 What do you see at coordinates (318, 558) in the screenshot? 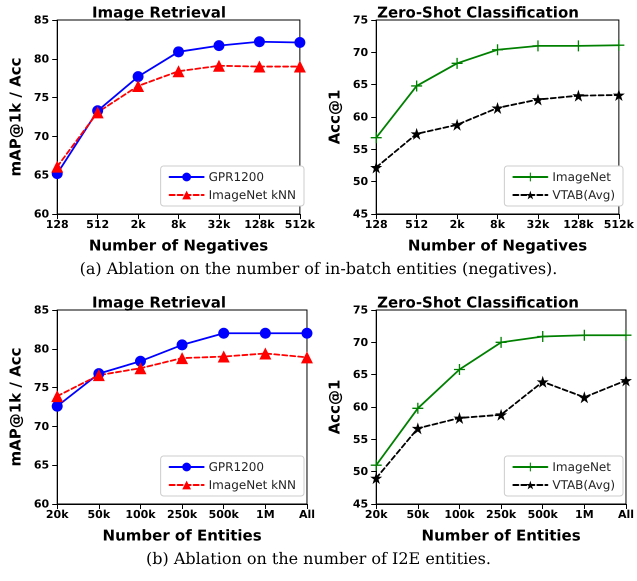
I see `text: (b) Ablation on the number of I2E entities.` at bounding box center [318, 558].